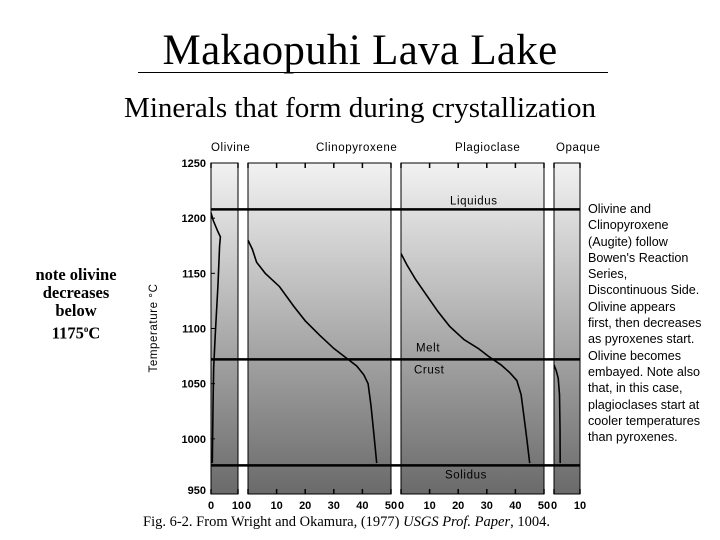  What do you see at coordinates (515, 506) in the screenshot?
I see `x-tick-label-plagioclase: 40` at bounding box center [515, 506].